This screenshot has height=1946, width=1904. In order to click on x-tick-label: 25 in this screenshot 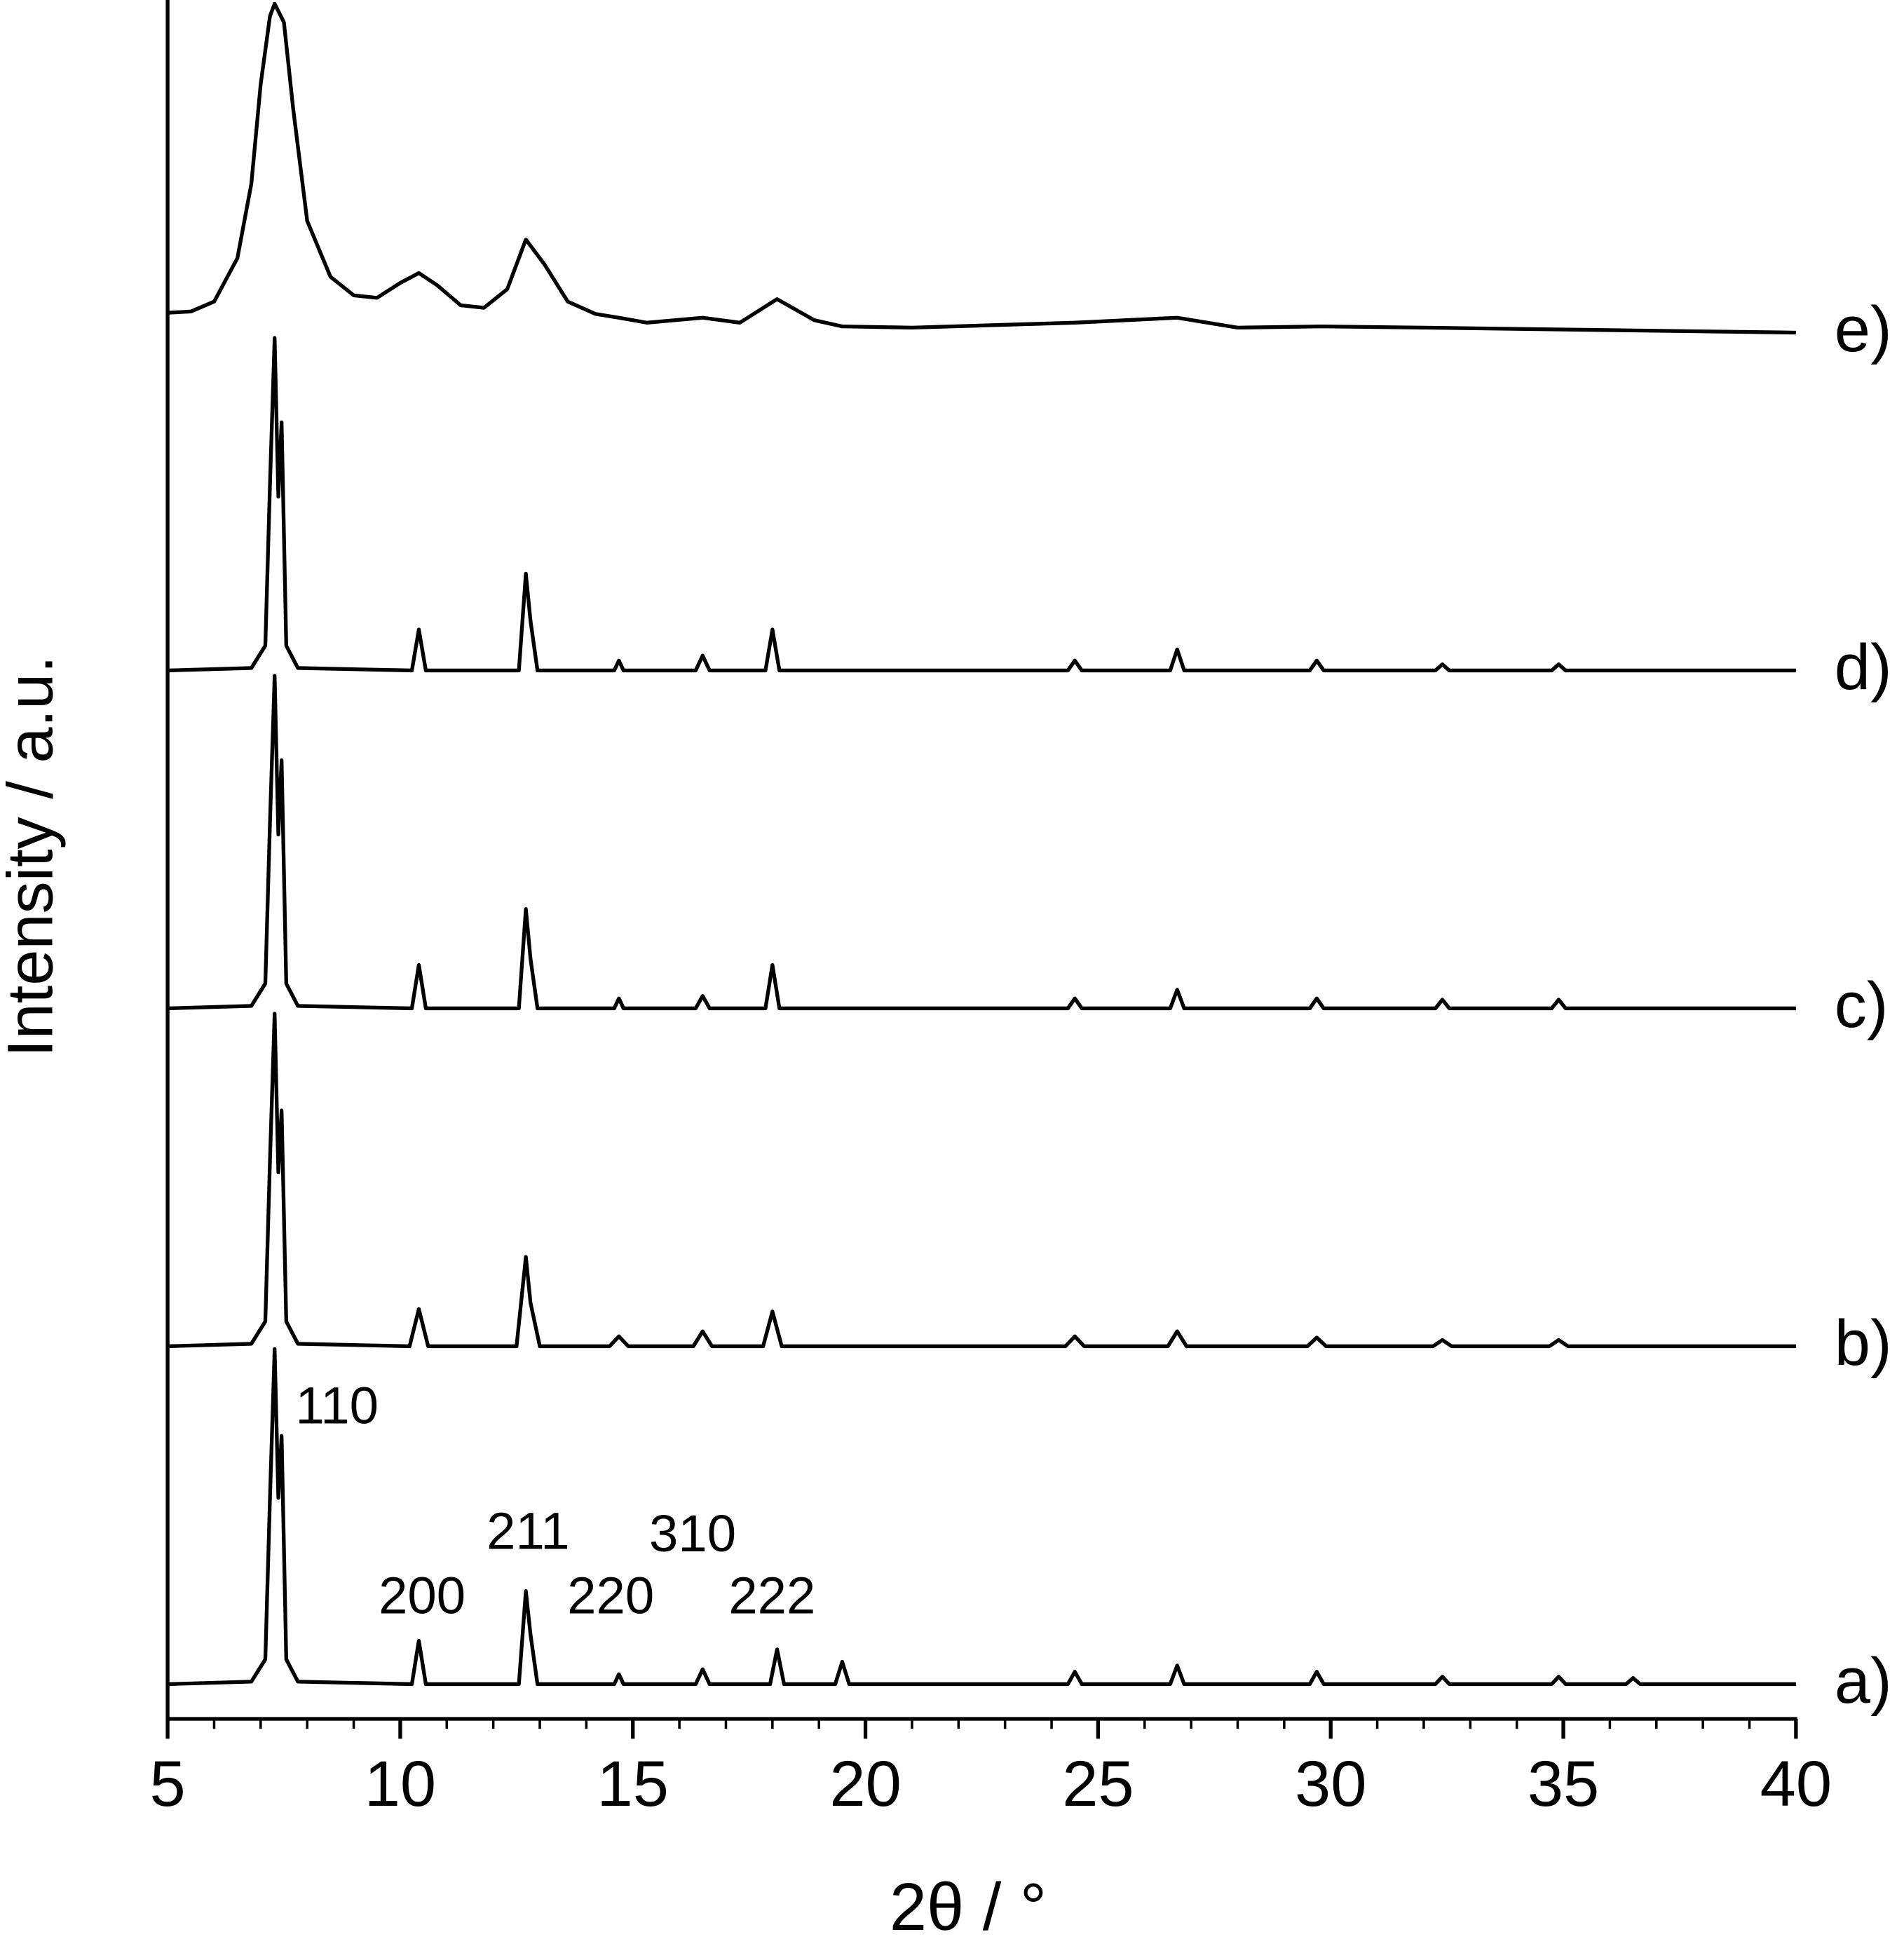, I will do `click(1098, 1784)`.